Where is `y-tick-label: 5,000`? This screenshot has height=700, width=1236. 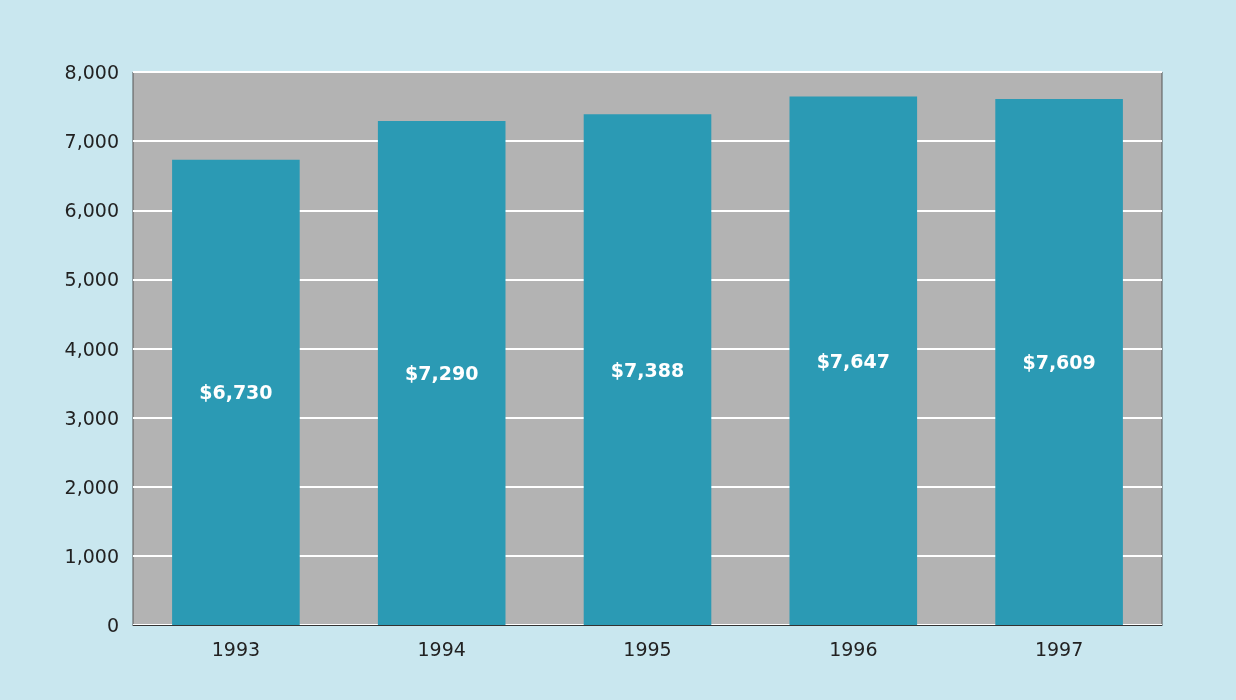 y-tick-label: 5,000 is located at coordinates (91, 279).